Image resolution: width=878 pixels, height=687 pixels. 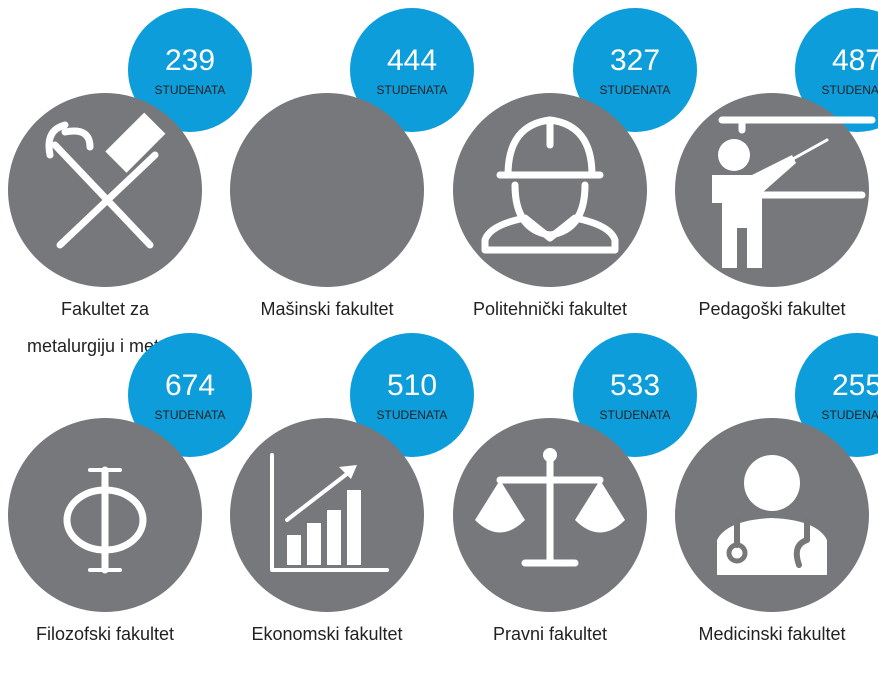 What do you see at coordinates (550, 634) in the screenshot?
I see `faculty-name: Pravni fakultet` at bounding box center [550, 634].